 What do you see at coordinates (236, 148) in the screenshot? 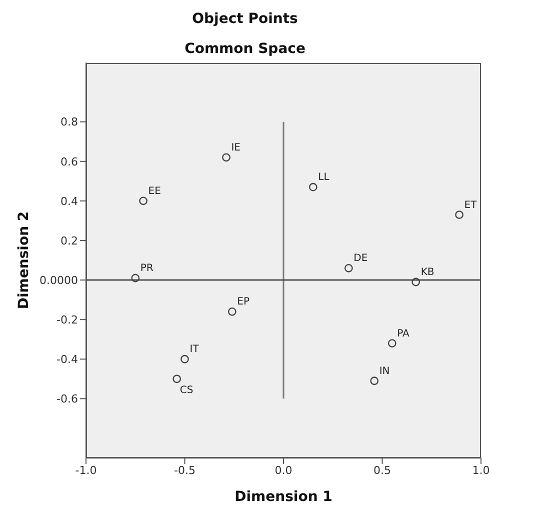
I see `data-label: IE` at bounding box center [236, 148].